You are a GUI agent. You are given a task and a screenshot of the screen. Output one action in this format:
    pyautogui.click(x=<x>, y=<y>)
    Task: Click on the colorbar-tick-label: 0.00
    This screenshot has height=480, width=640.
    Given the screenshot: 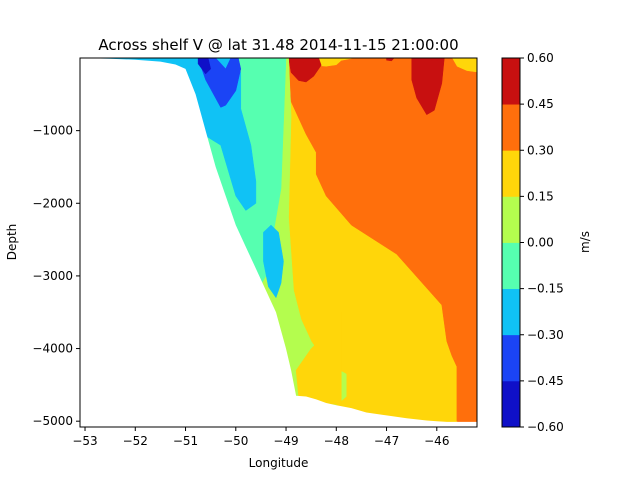 What is the action you would take?
    pyautogui.click(x=540, y=243)
    